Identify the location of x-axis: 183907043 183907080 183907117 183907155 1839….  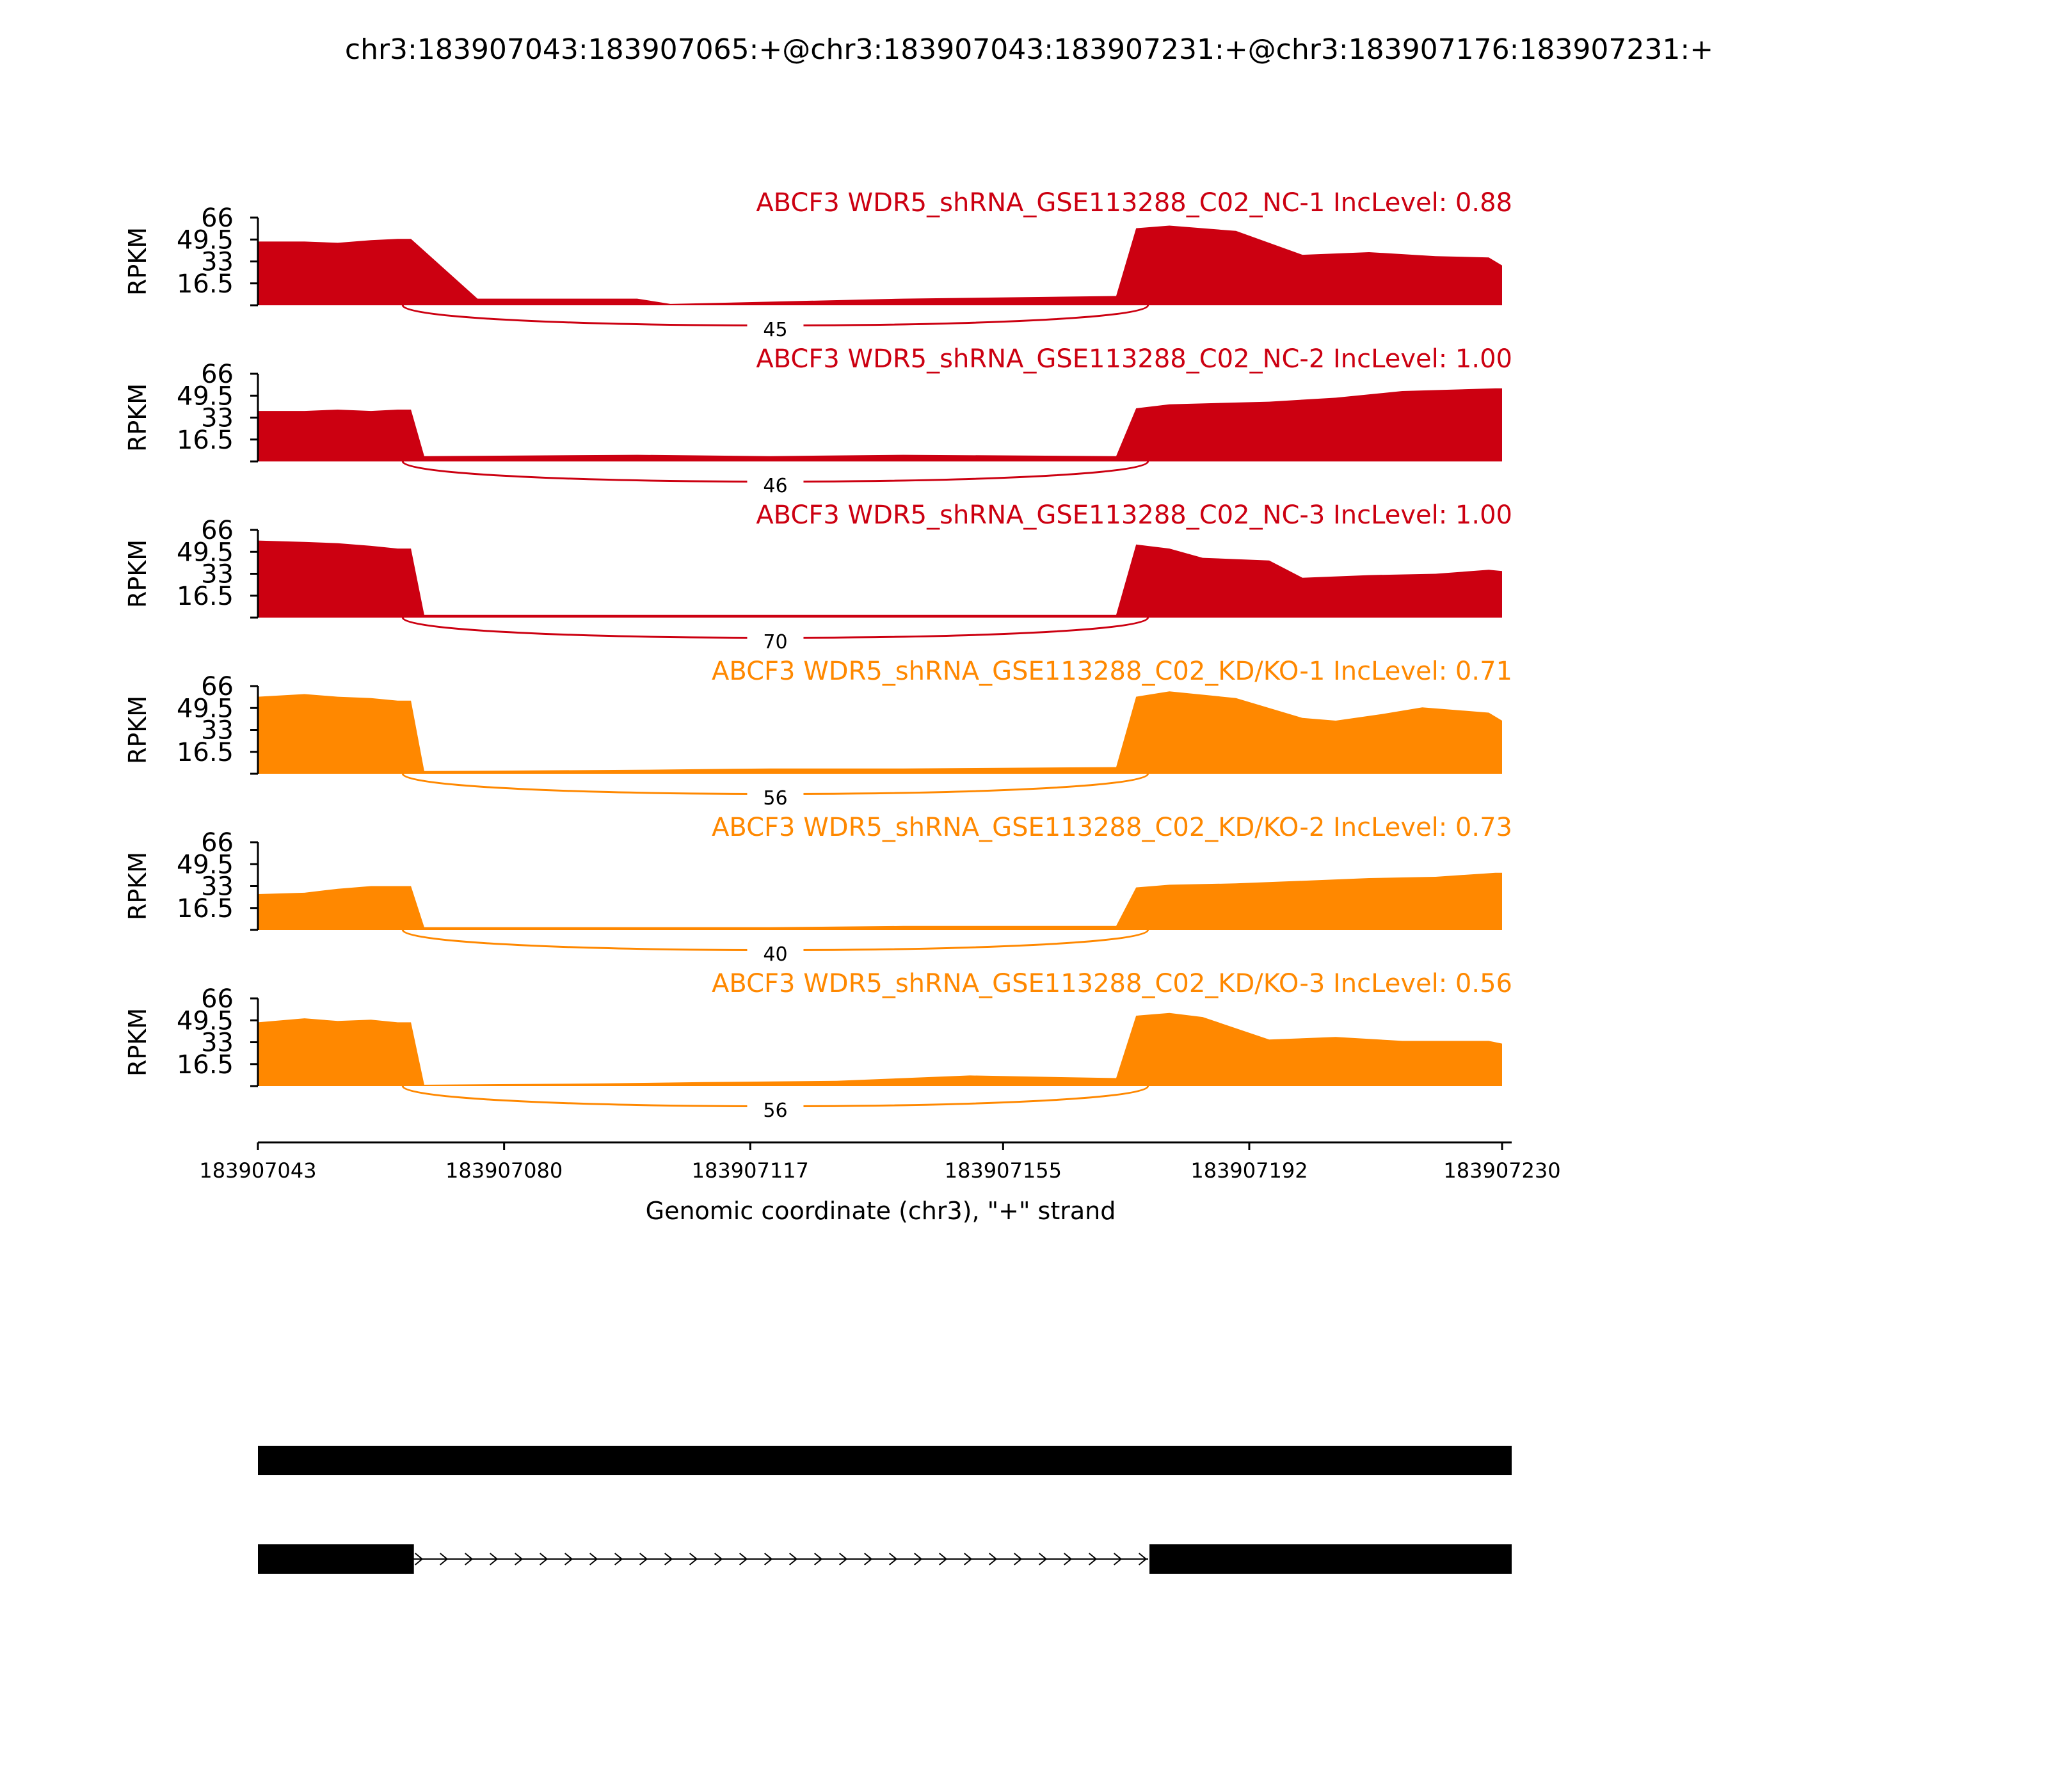
(880, 1162).